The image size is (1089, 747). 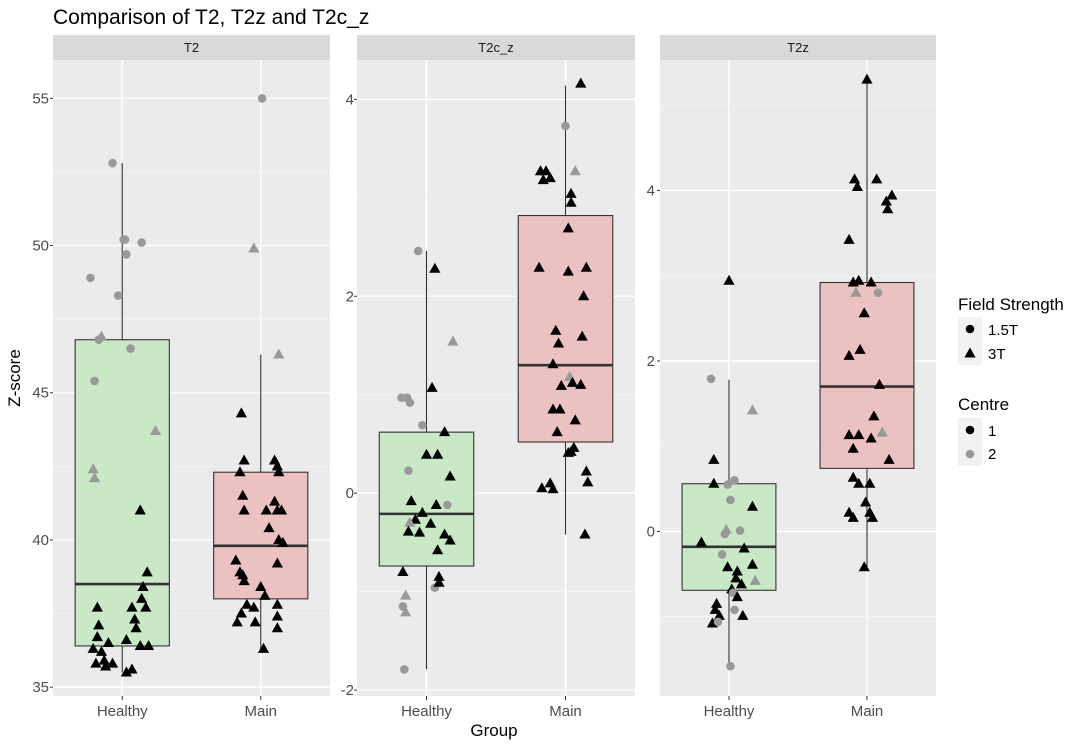 I want to click on y-tick-label: 55, so click(x=40, y=98).